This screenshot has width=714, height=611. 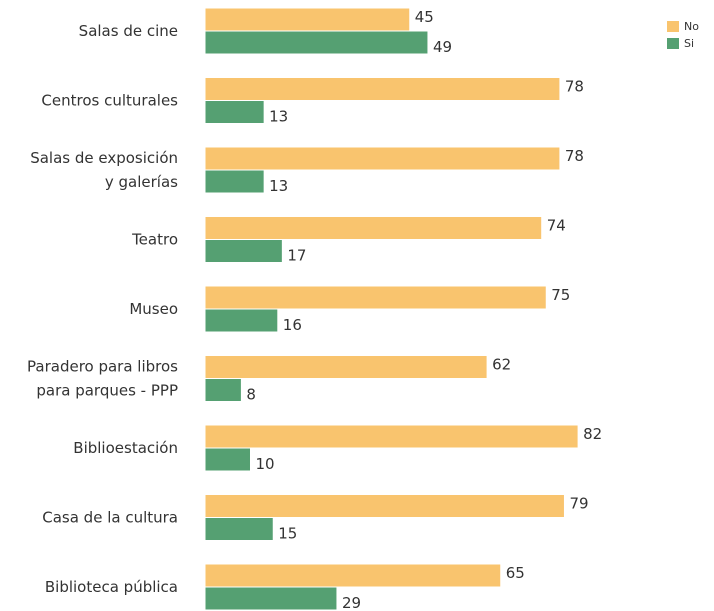 What do you see at coordinates (128, 31) in the screenshot?
I see `category-label: Salas de cine` at bounding box center [128, 31].